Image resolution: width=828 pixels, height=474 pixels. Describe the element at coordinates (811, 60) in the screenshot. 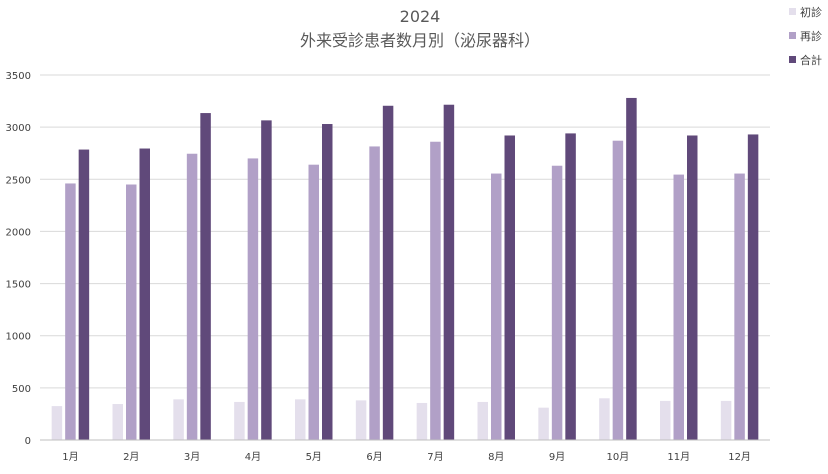

I see `legend-label: 合計` at that location.